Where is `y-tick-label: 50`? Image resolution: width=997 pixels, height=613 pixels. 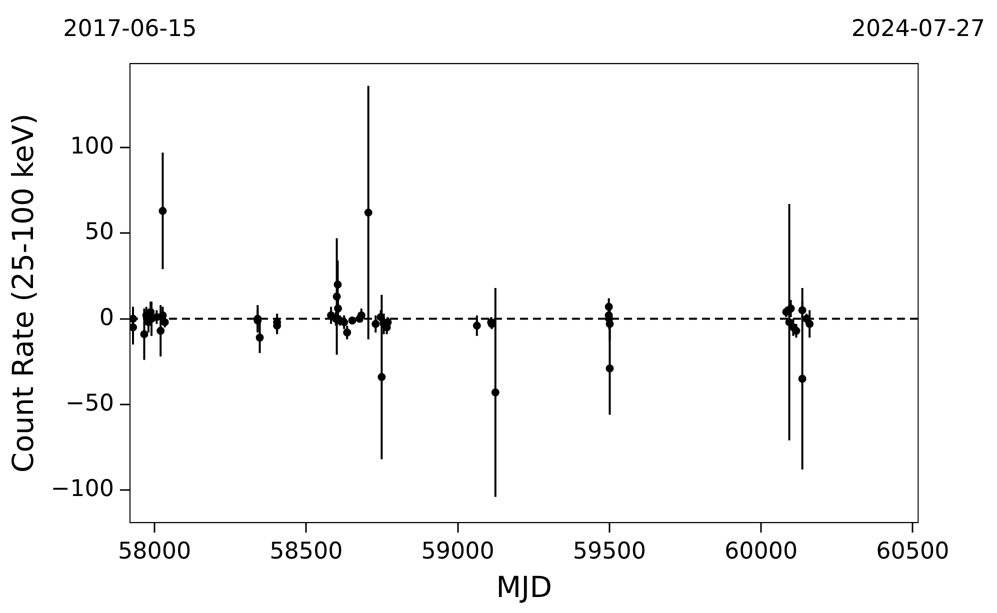 y-tick-label: 50 is located at coordinates (99, 232).